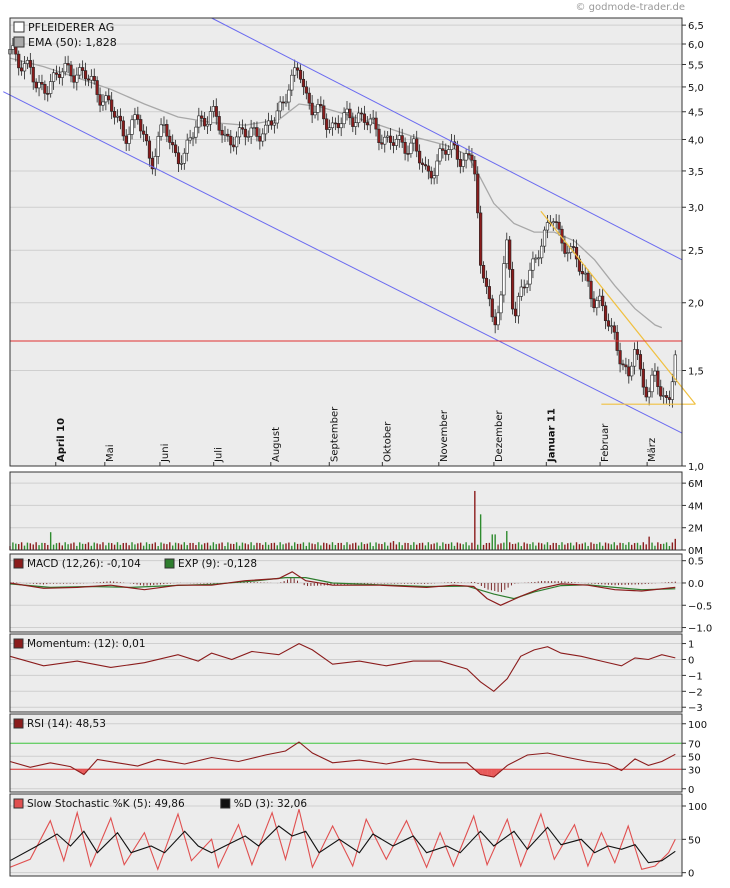 This screenshot has width=730, height=888. What do you see at coordinates (691, 874) in the screenshot?
I see `stochastic-tick-label: 0` at bounding box center [691, 874].